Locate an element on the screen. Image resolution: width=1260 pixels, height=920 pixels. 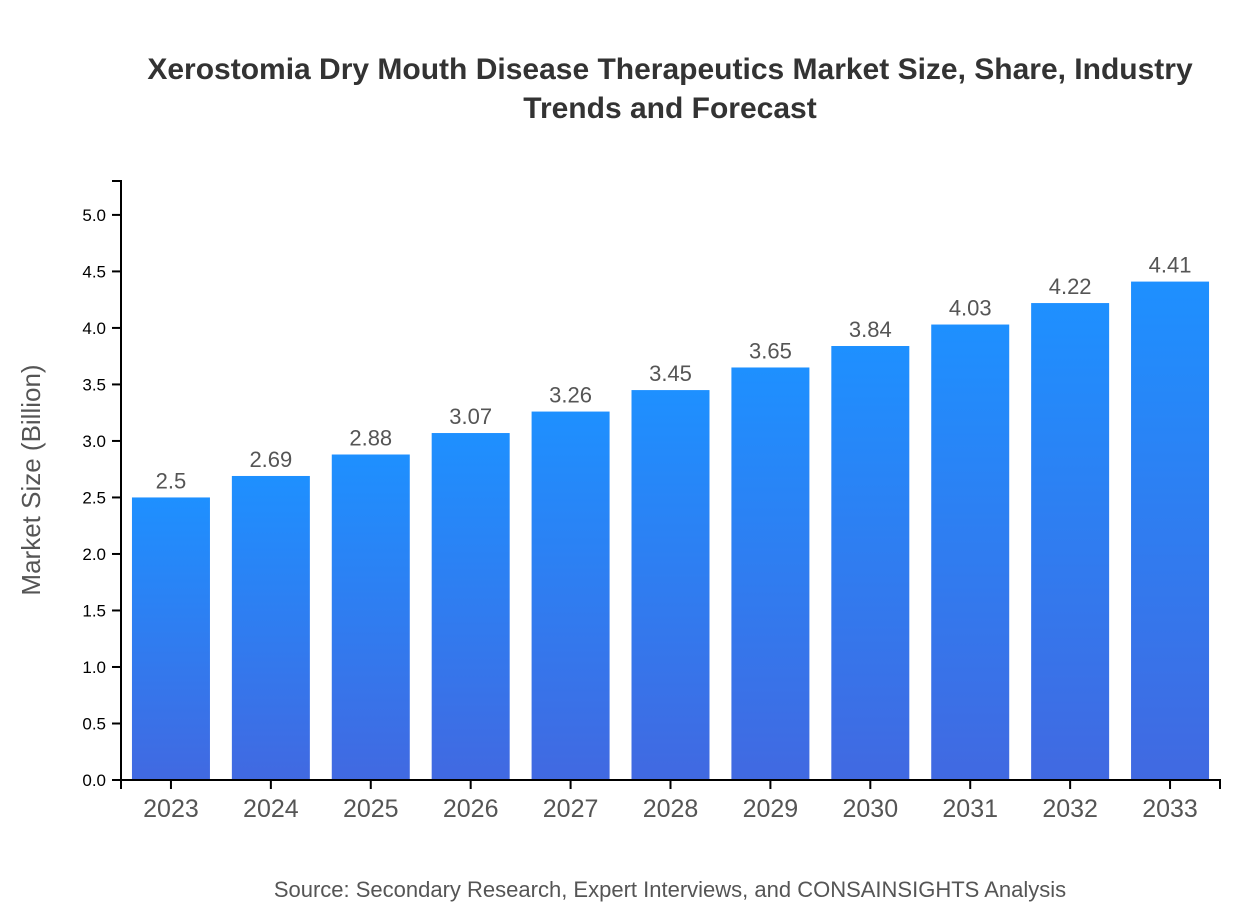
data-label: 3.84 is located at coordinates (870, 329).